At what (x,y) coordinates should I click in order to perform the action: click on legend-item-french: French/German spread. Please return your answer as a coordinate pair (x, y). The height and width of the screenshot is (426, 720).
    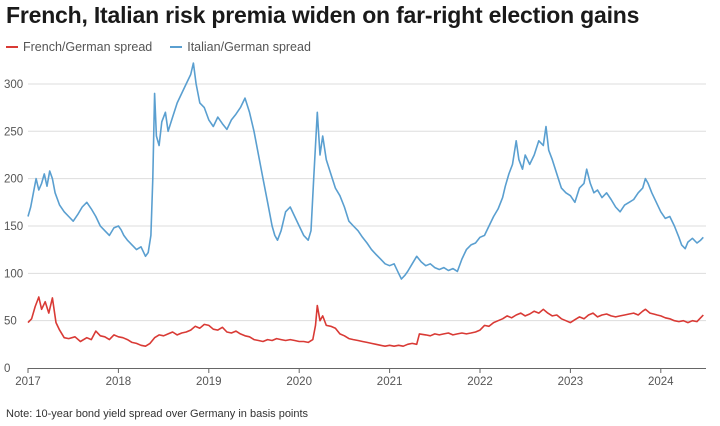
    Looking at the image, I should click on (79, 47).